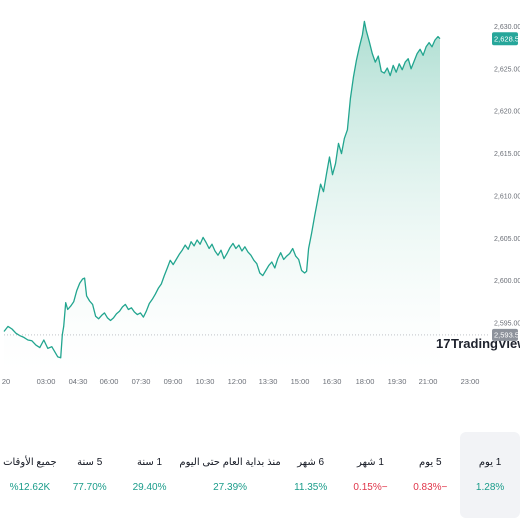 The height and width of the screenshot is (520, 520). I want to click on base-price-value: 2,593.595, so click(507, 335).